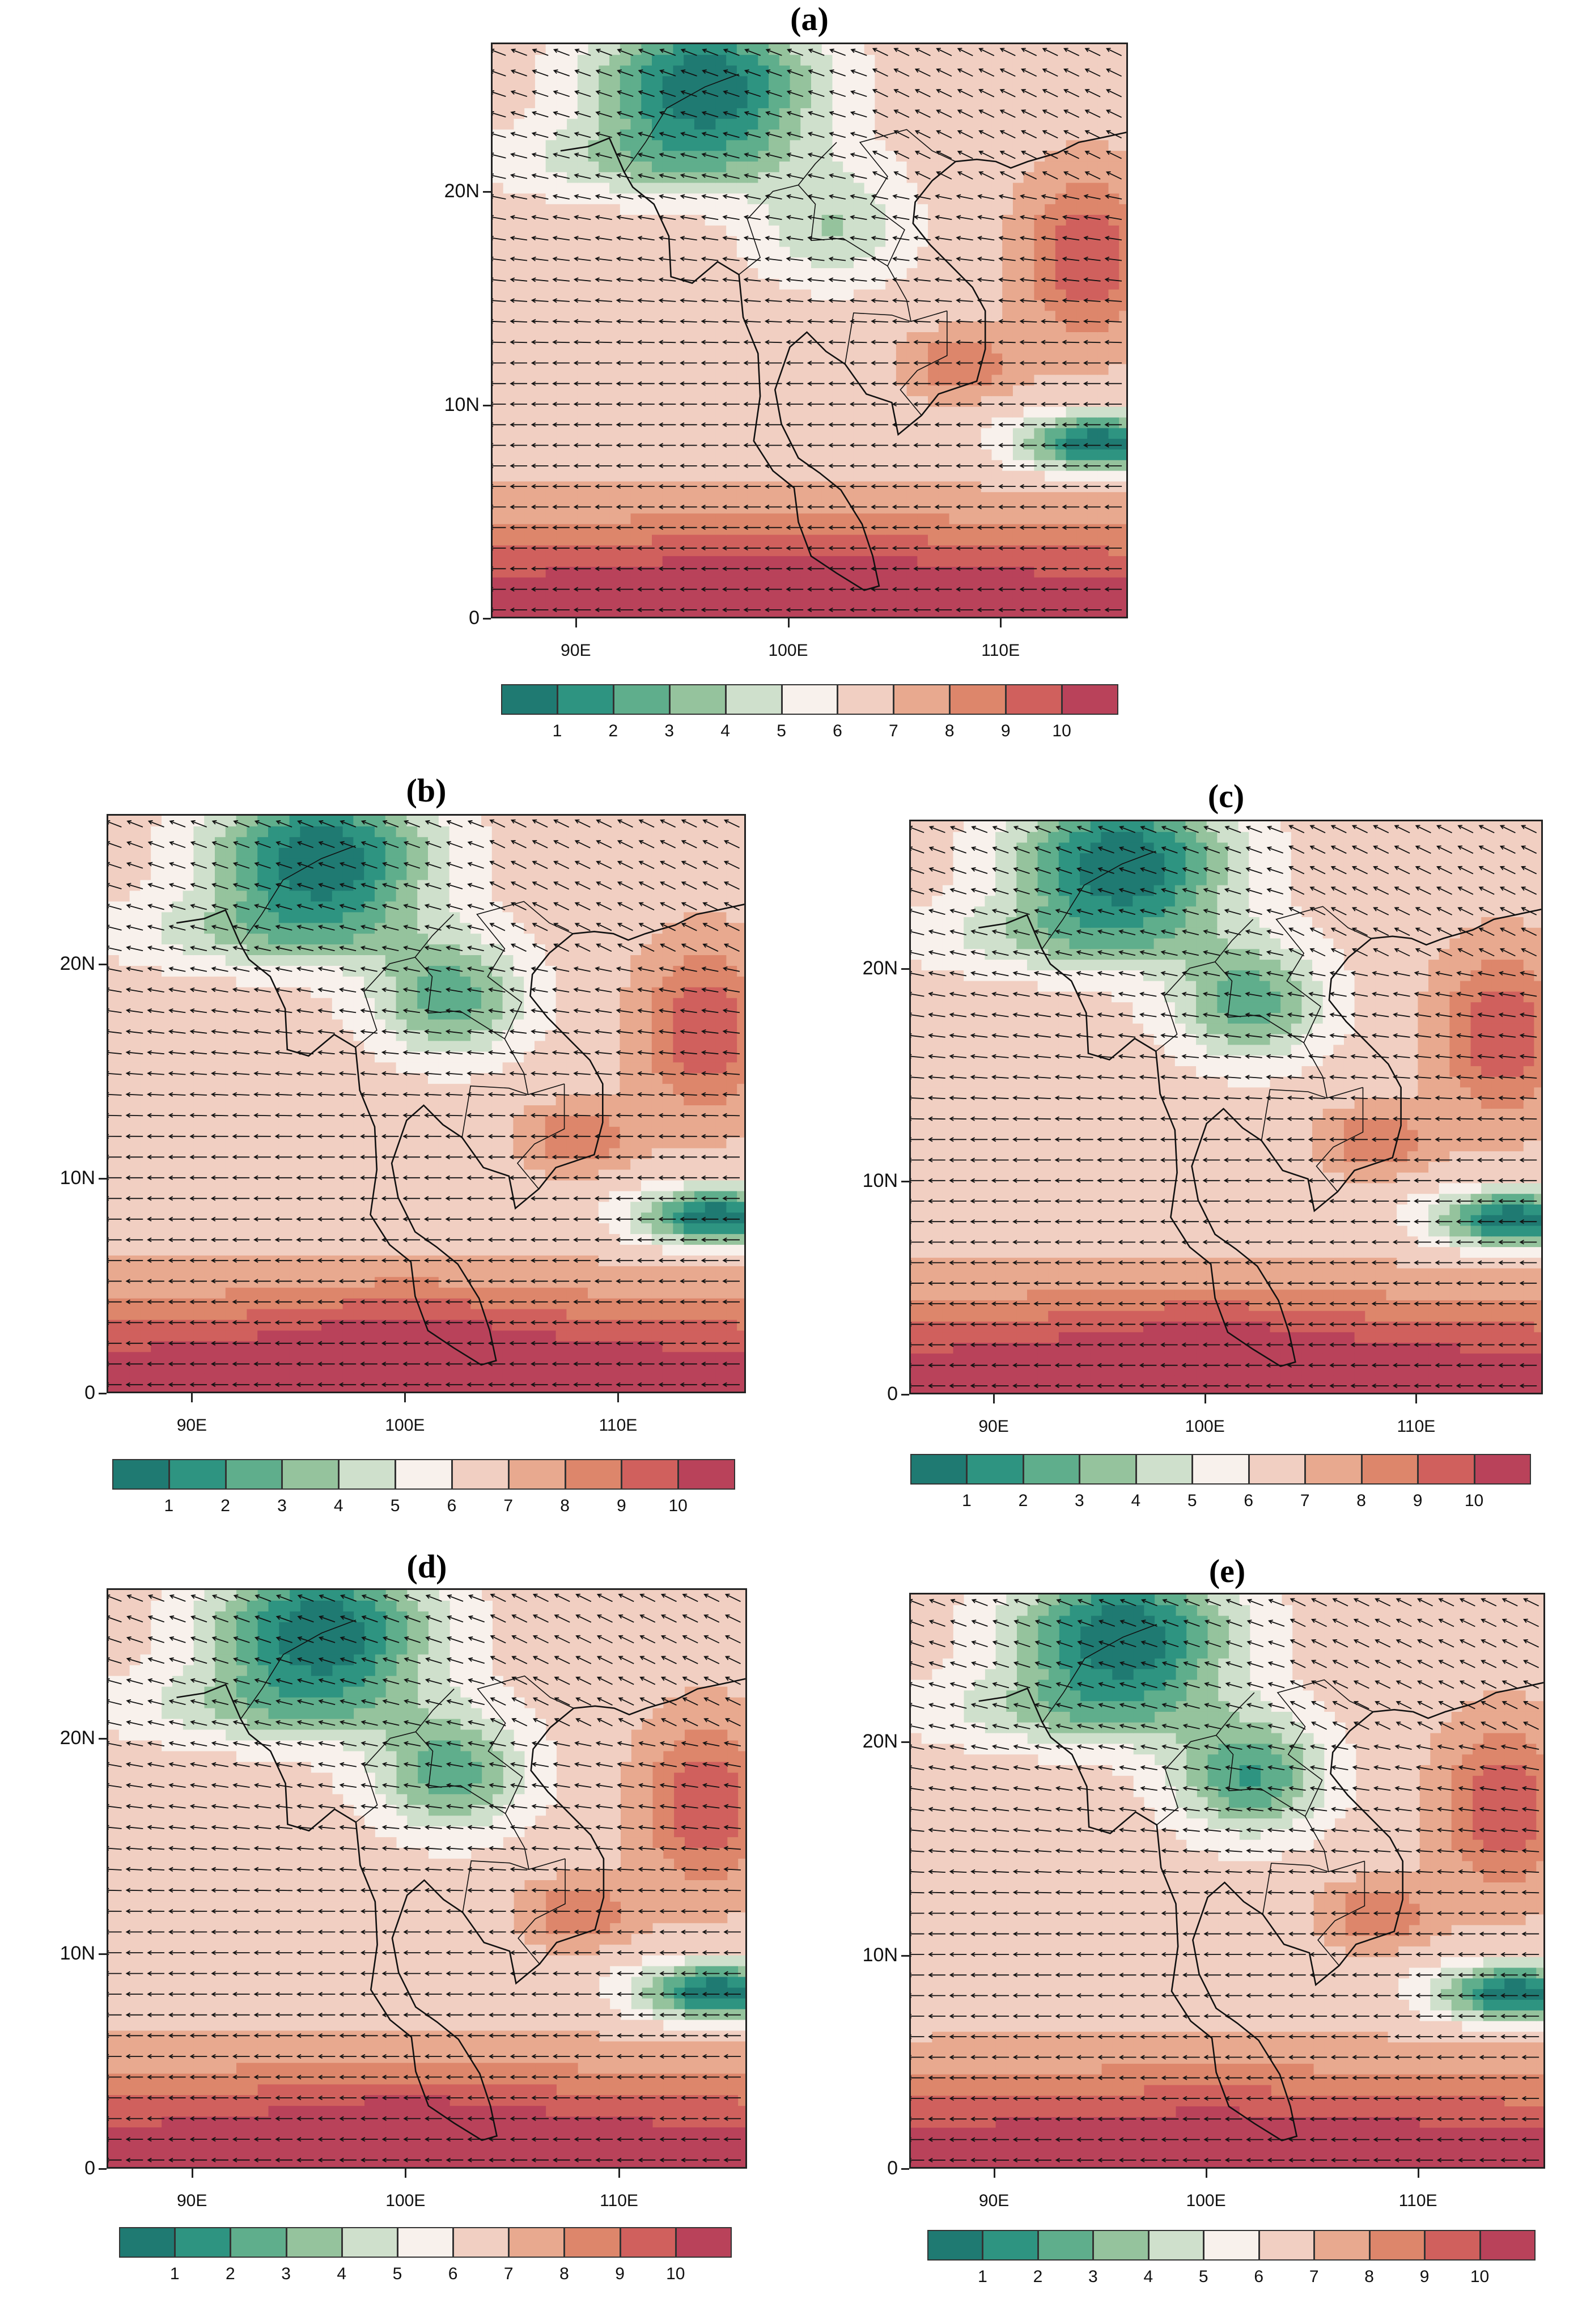 The height and width of the screenshot is (2324, 1582). Describe the element at coordinates (169, 1506) in the screenshot. I see `colorbar-tick-label: 1` at that location.